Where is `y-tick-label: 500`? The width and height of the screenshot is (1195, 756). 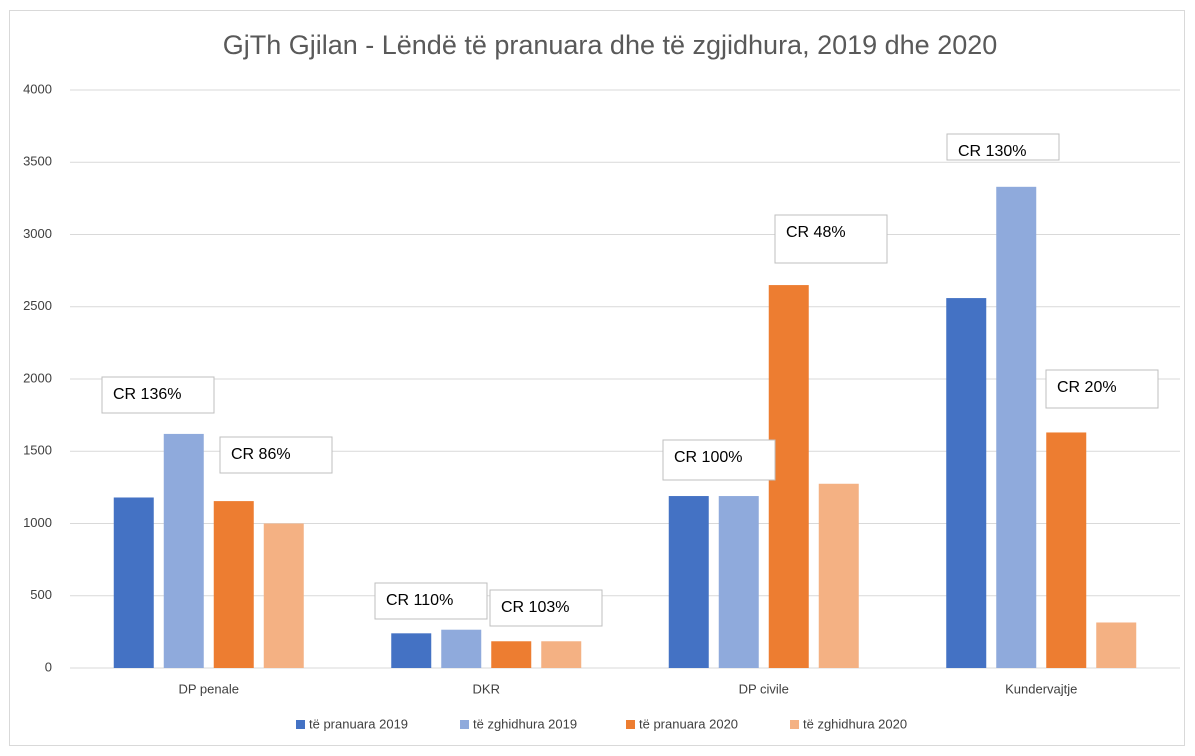 y-tick-label: 500 is located at coordinates (41, 594).